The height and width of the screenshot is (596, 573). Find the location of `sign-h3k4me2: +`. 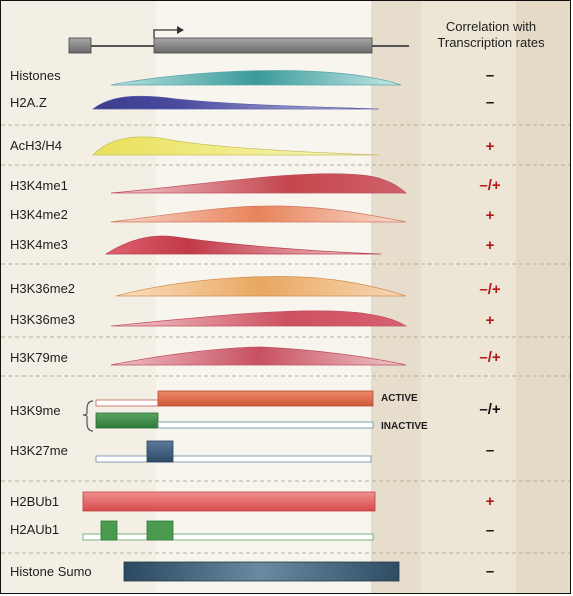

sign-h3k4me2: + is located at coordinates (490, 215).